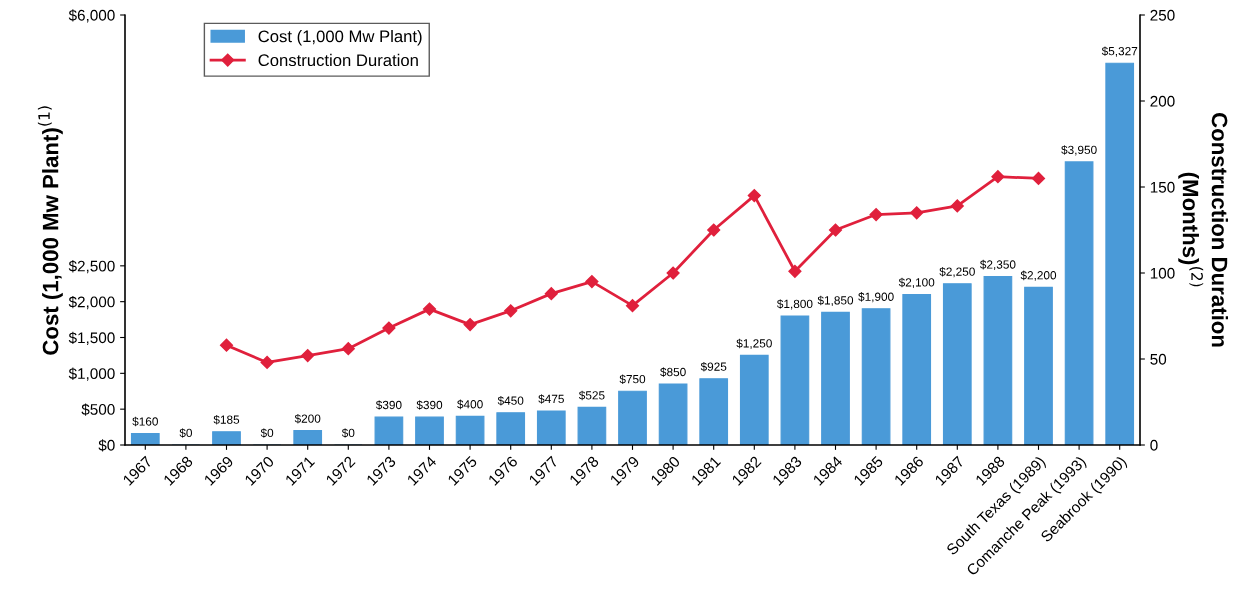  I want to click on data-label: $750, so click(632, 379).